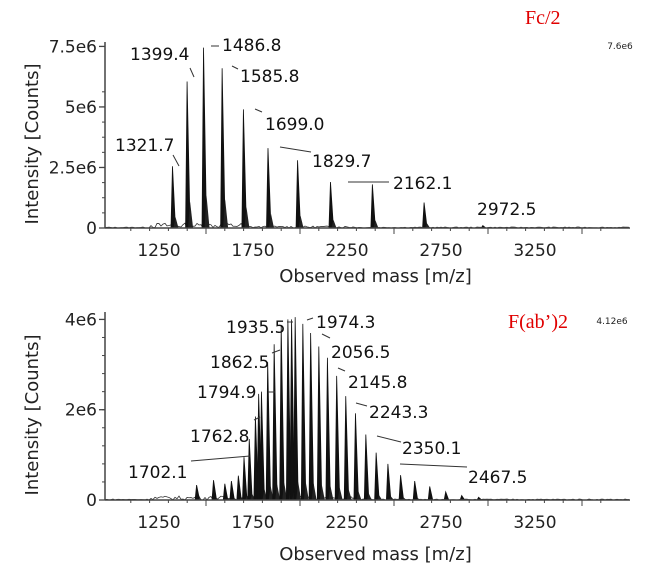  What do you see at coordinates (81, 320) in the screenshot?
I see `y-tick-label: 4e6` at bounding box center [81, 320].